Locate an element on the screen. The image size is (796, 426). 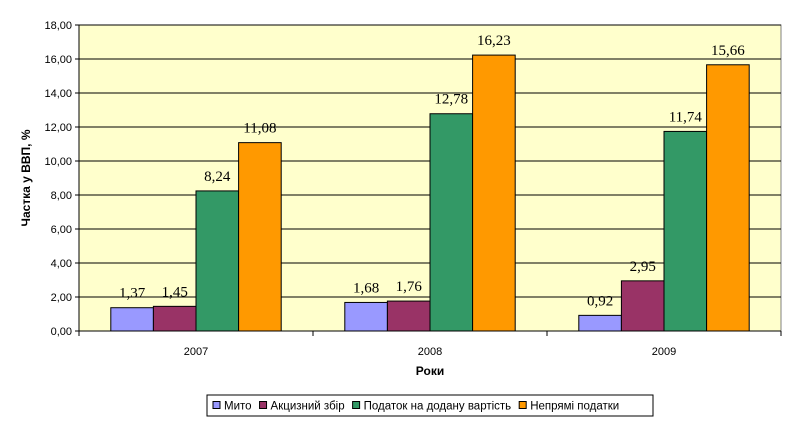
data-label: 16,23 is located at coordinates (494, 41).